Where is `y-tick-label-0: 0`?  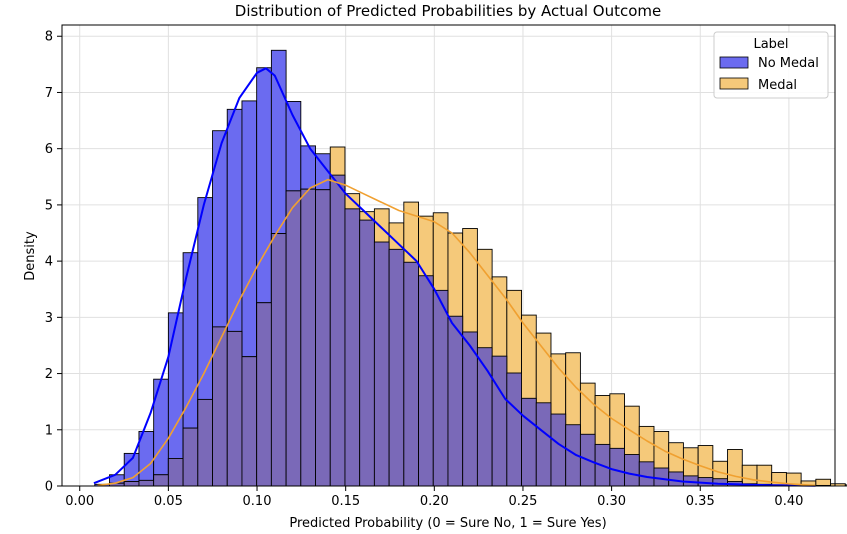 y-tick-label-0: 0 is located at coordinates (49, 487).